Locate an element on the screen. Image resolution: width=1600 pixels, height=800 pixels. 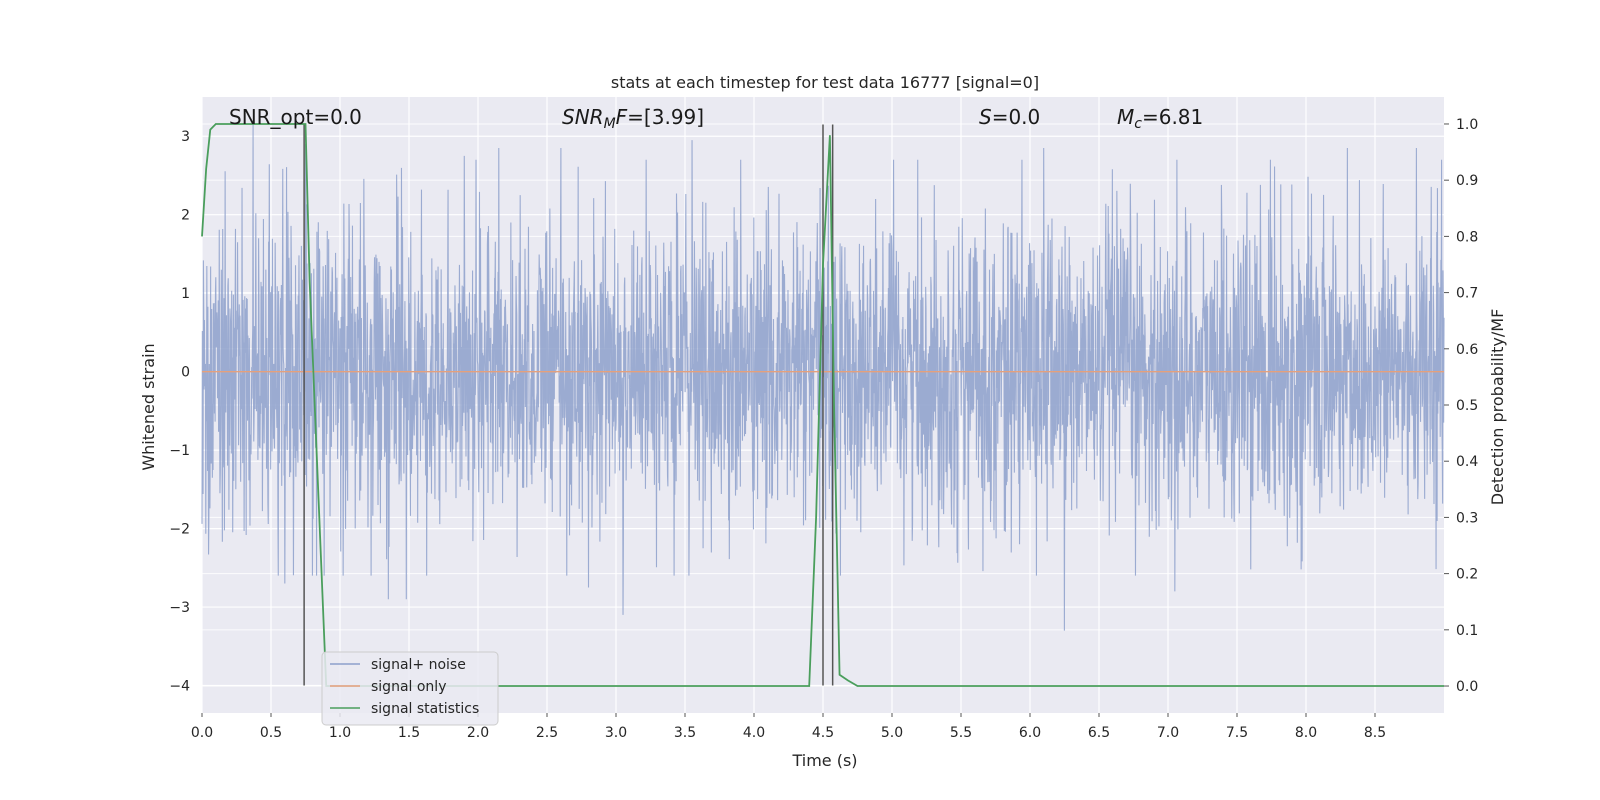
y2-tick-label: 0.9 is located at coordinates (1467, 181).